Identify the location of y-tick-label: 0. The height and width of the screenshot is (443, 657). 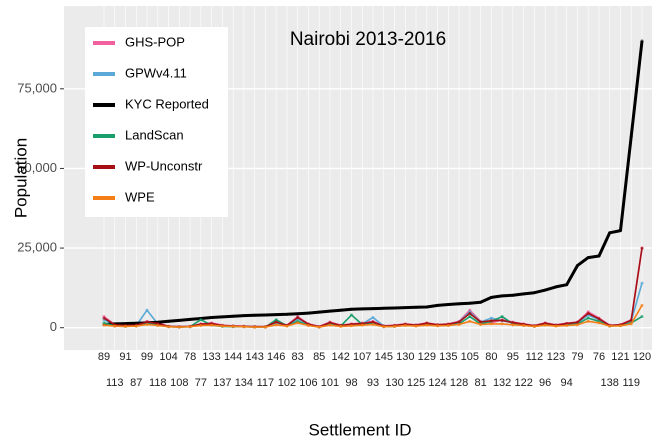
(53, 326).